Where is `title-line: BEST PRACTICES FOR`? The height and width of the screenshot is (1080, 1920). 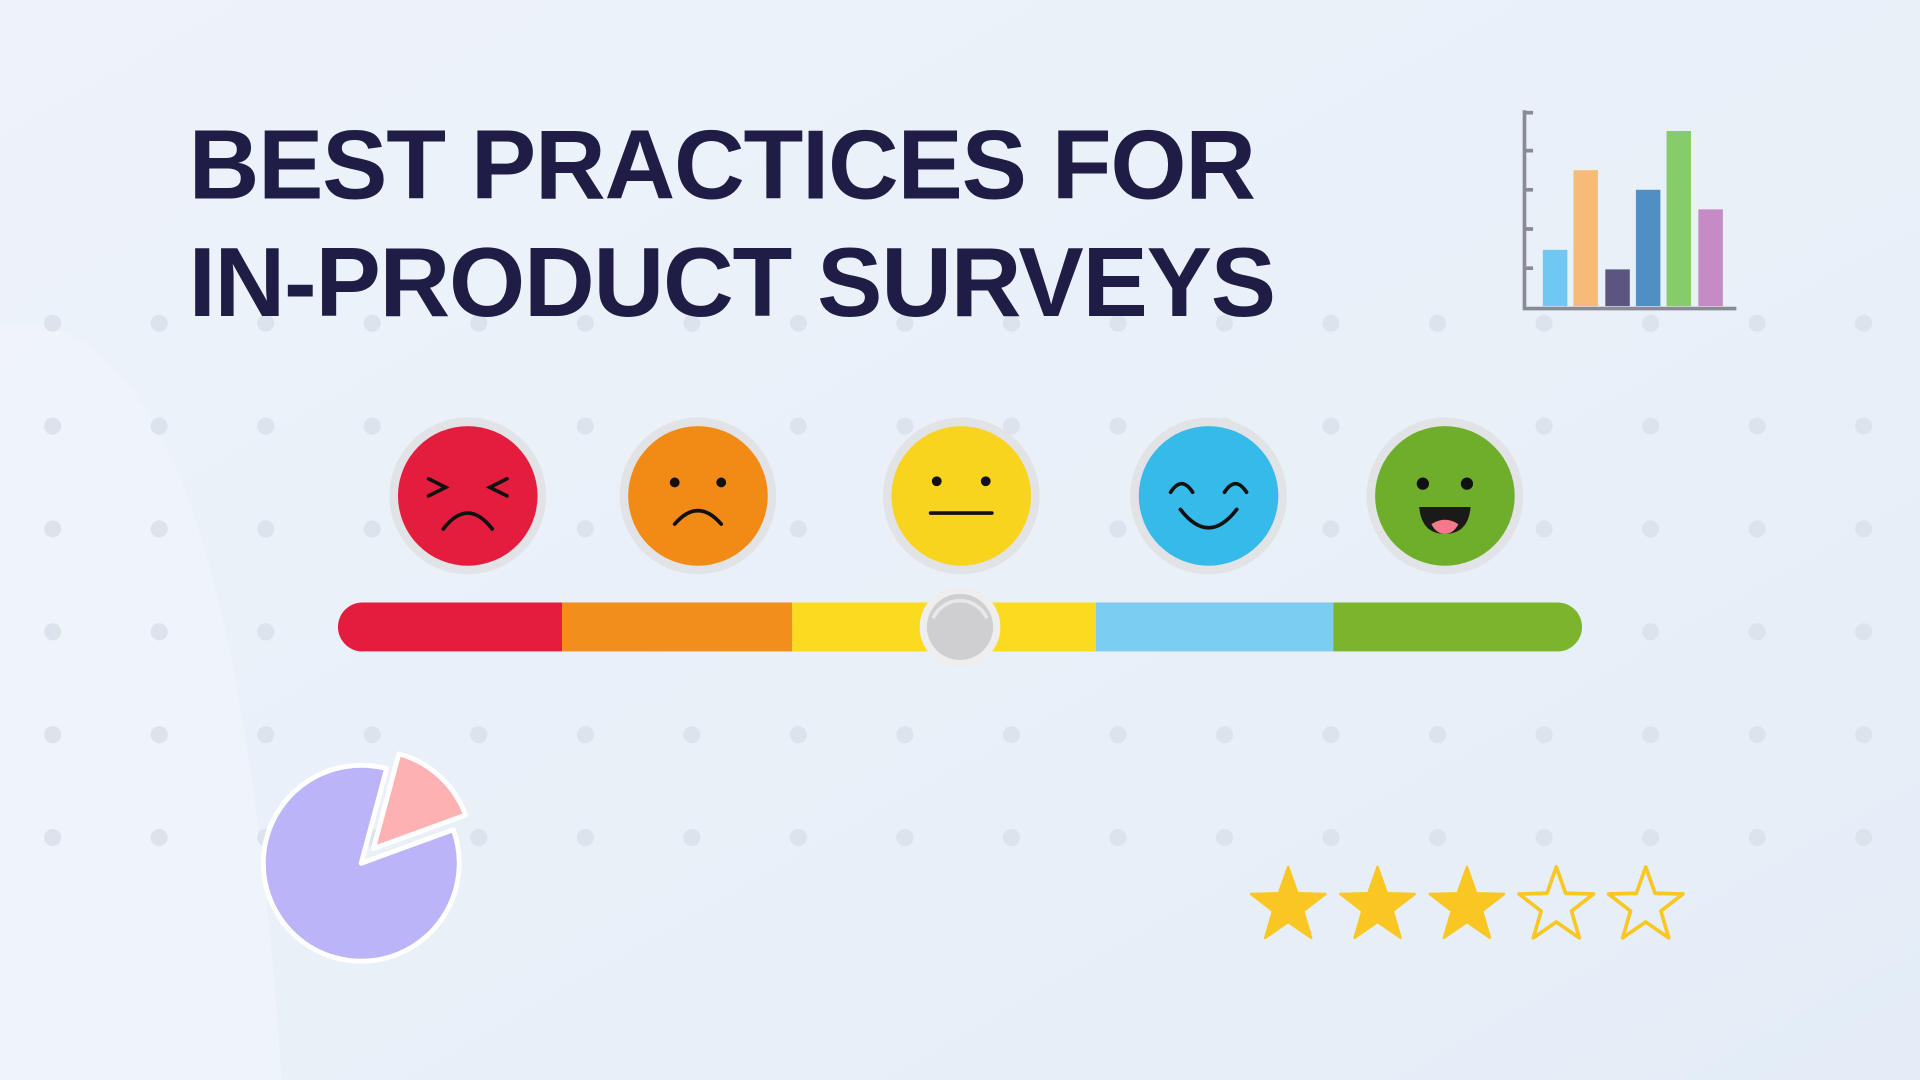 title-line: BEST PRACTICES FOR is located at coordinates (722, 164).